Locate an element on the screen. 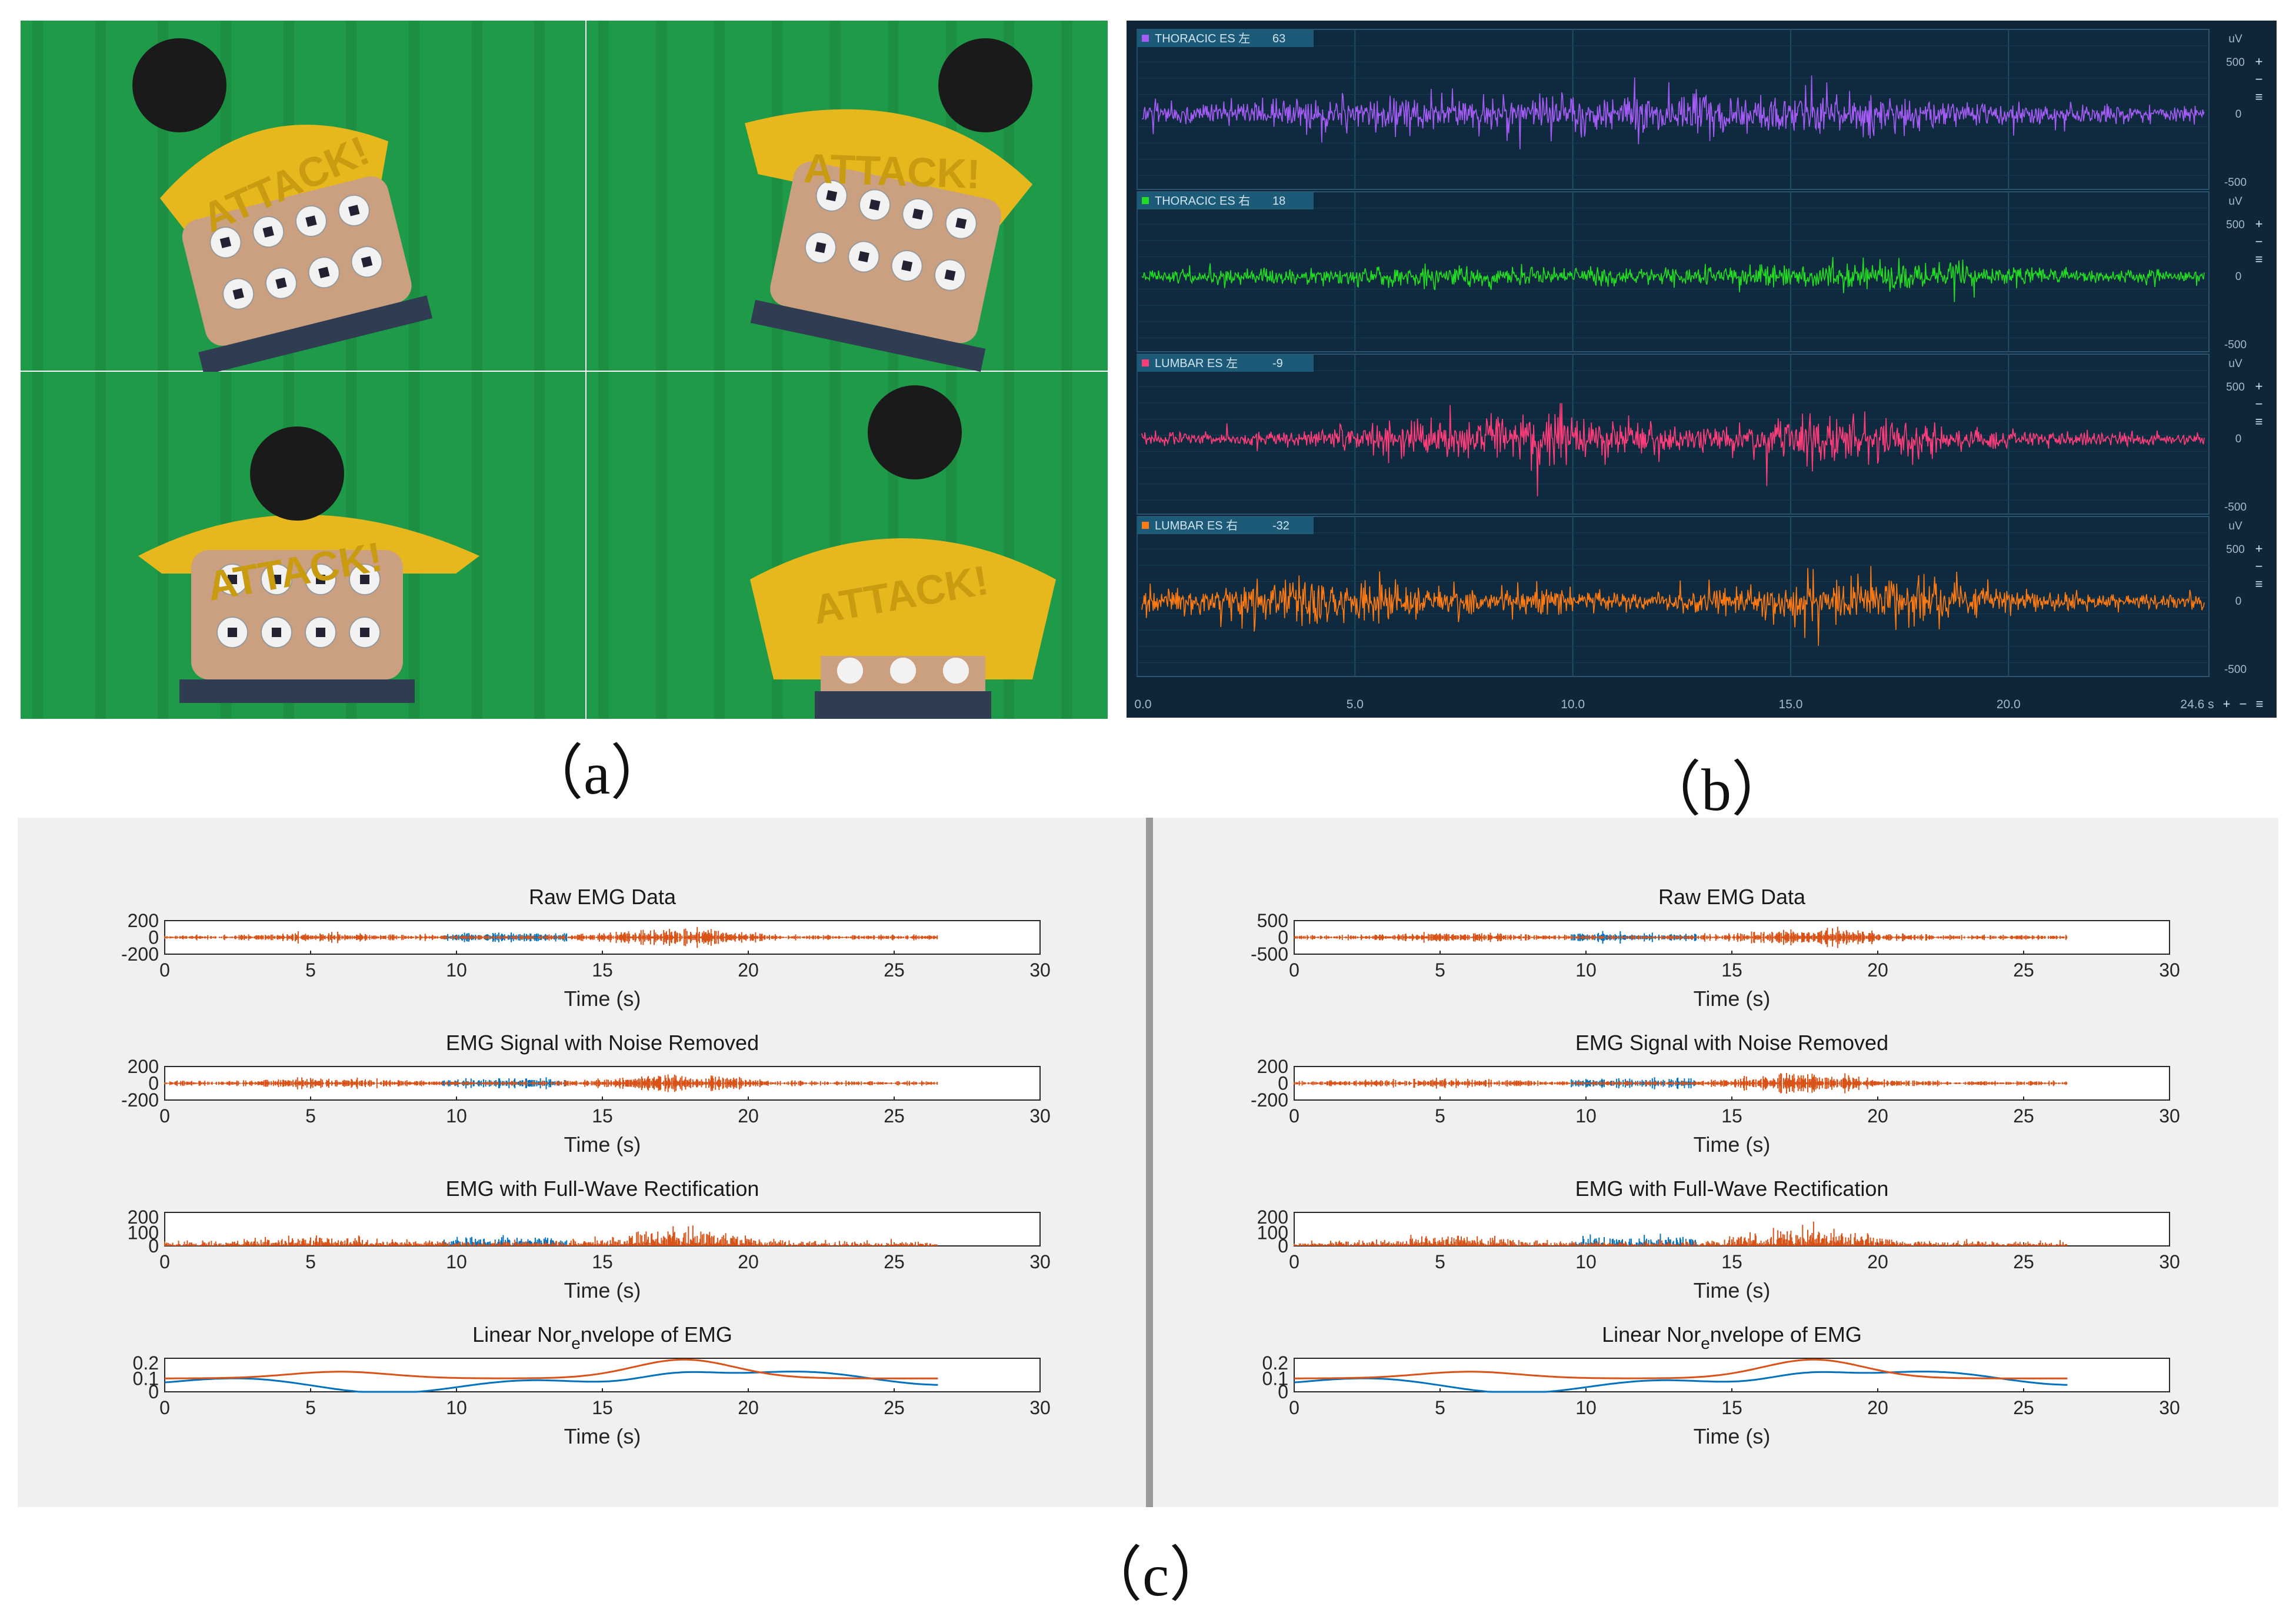  channel-label: THORACIC ES 右 is located at coordinates (1202, 201).